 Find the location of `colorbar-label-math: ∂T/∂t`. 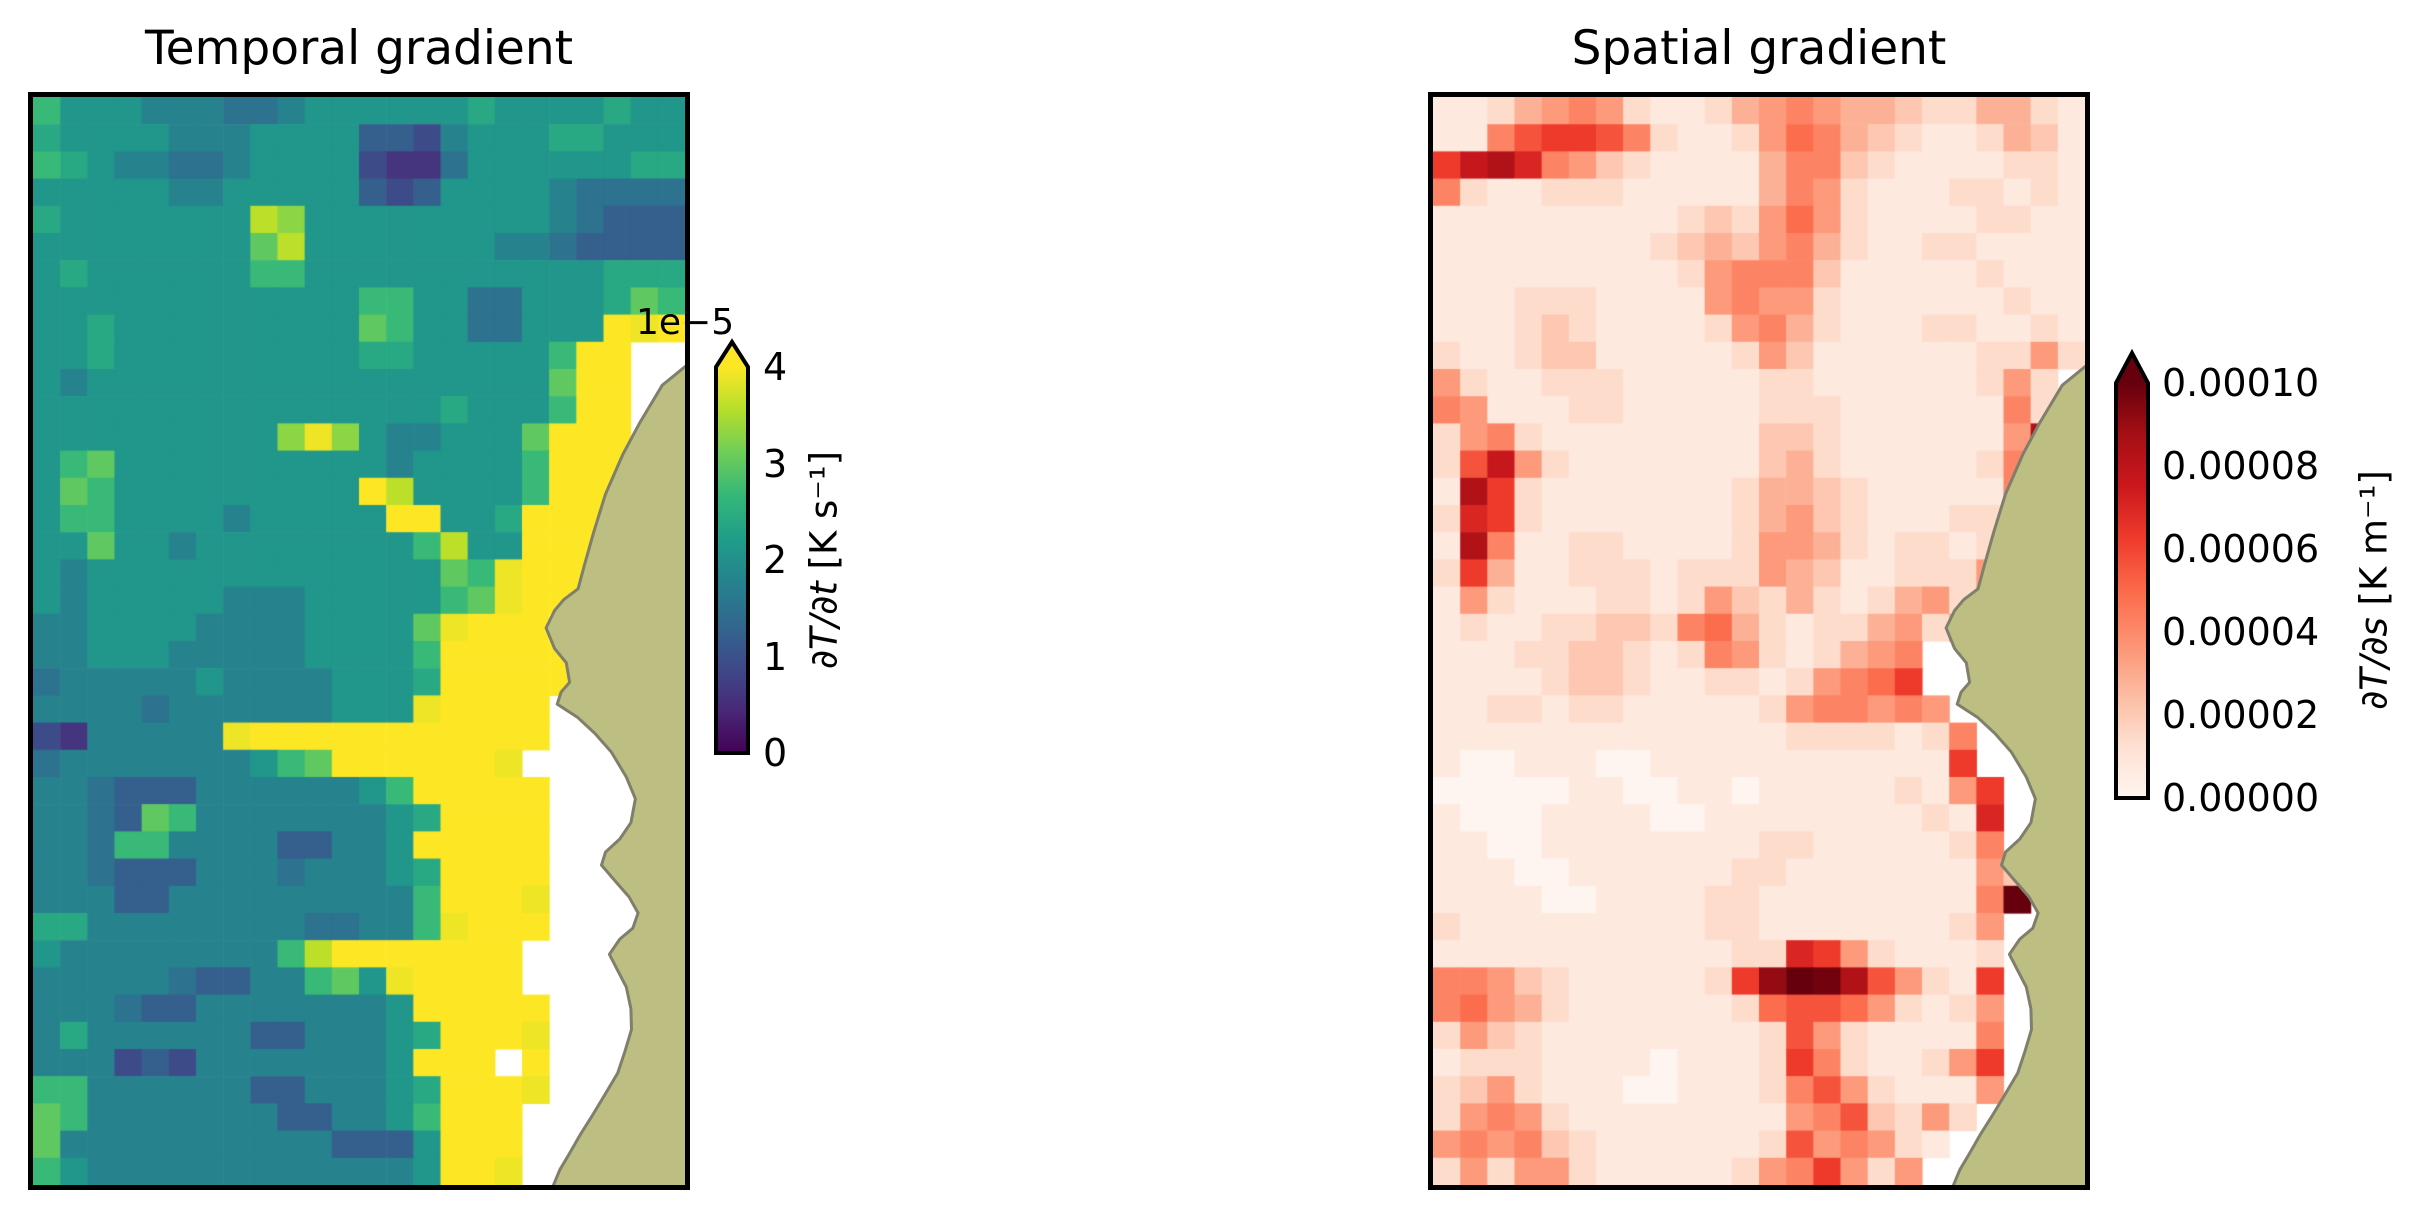

colorbar-label-math: ∂T/∂t is located at coordinates (824, 625).